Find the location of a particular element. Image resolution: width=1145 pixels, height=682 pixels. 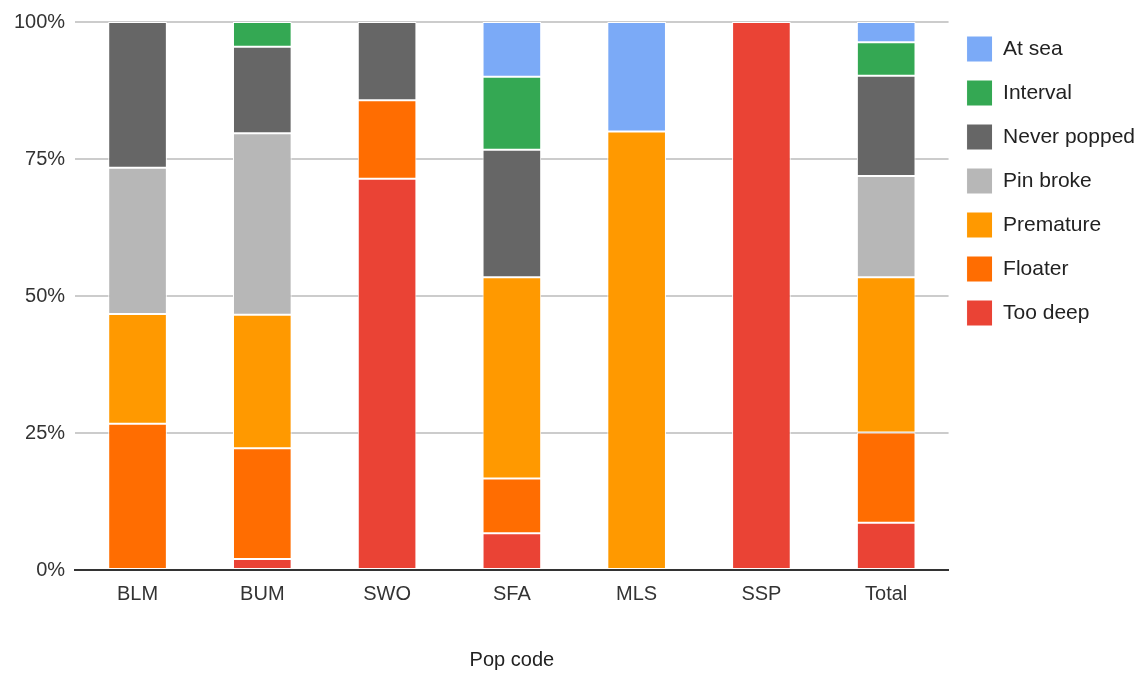

legend-label: Never popped is located at coordinates (1069, 135).